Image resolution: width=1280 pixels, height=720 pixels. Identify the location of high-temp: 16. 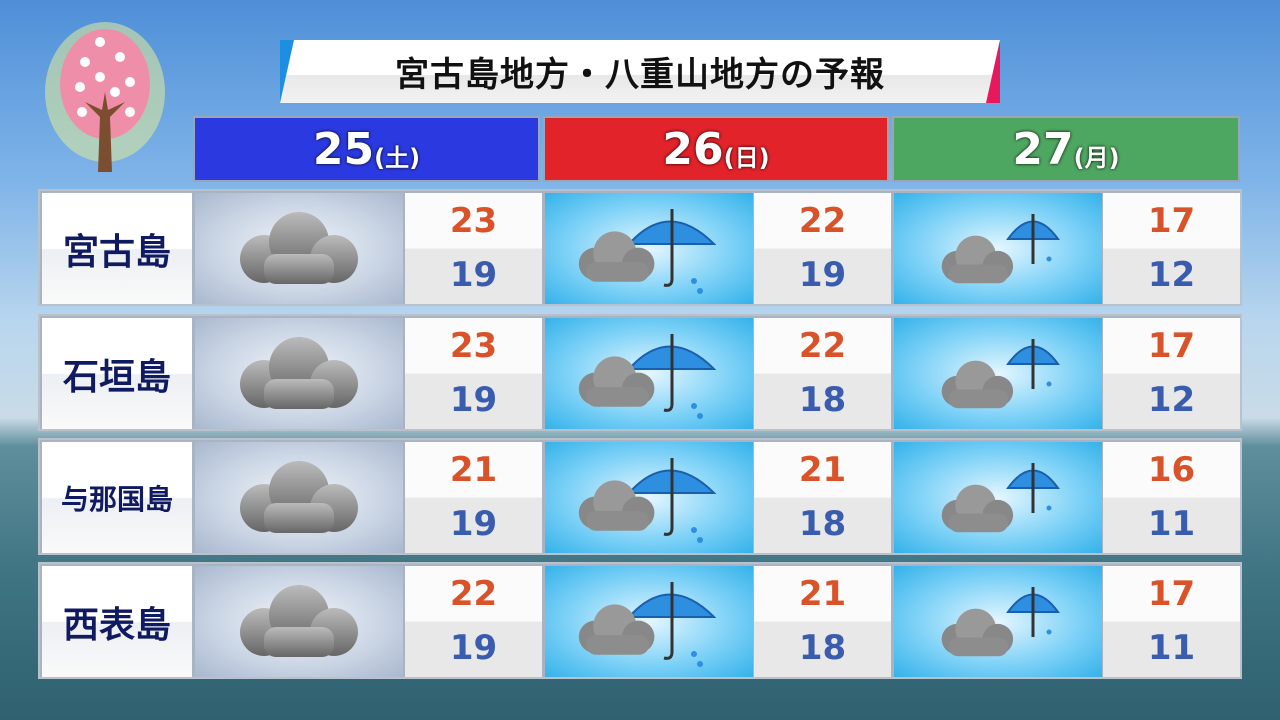
(1171, 470).